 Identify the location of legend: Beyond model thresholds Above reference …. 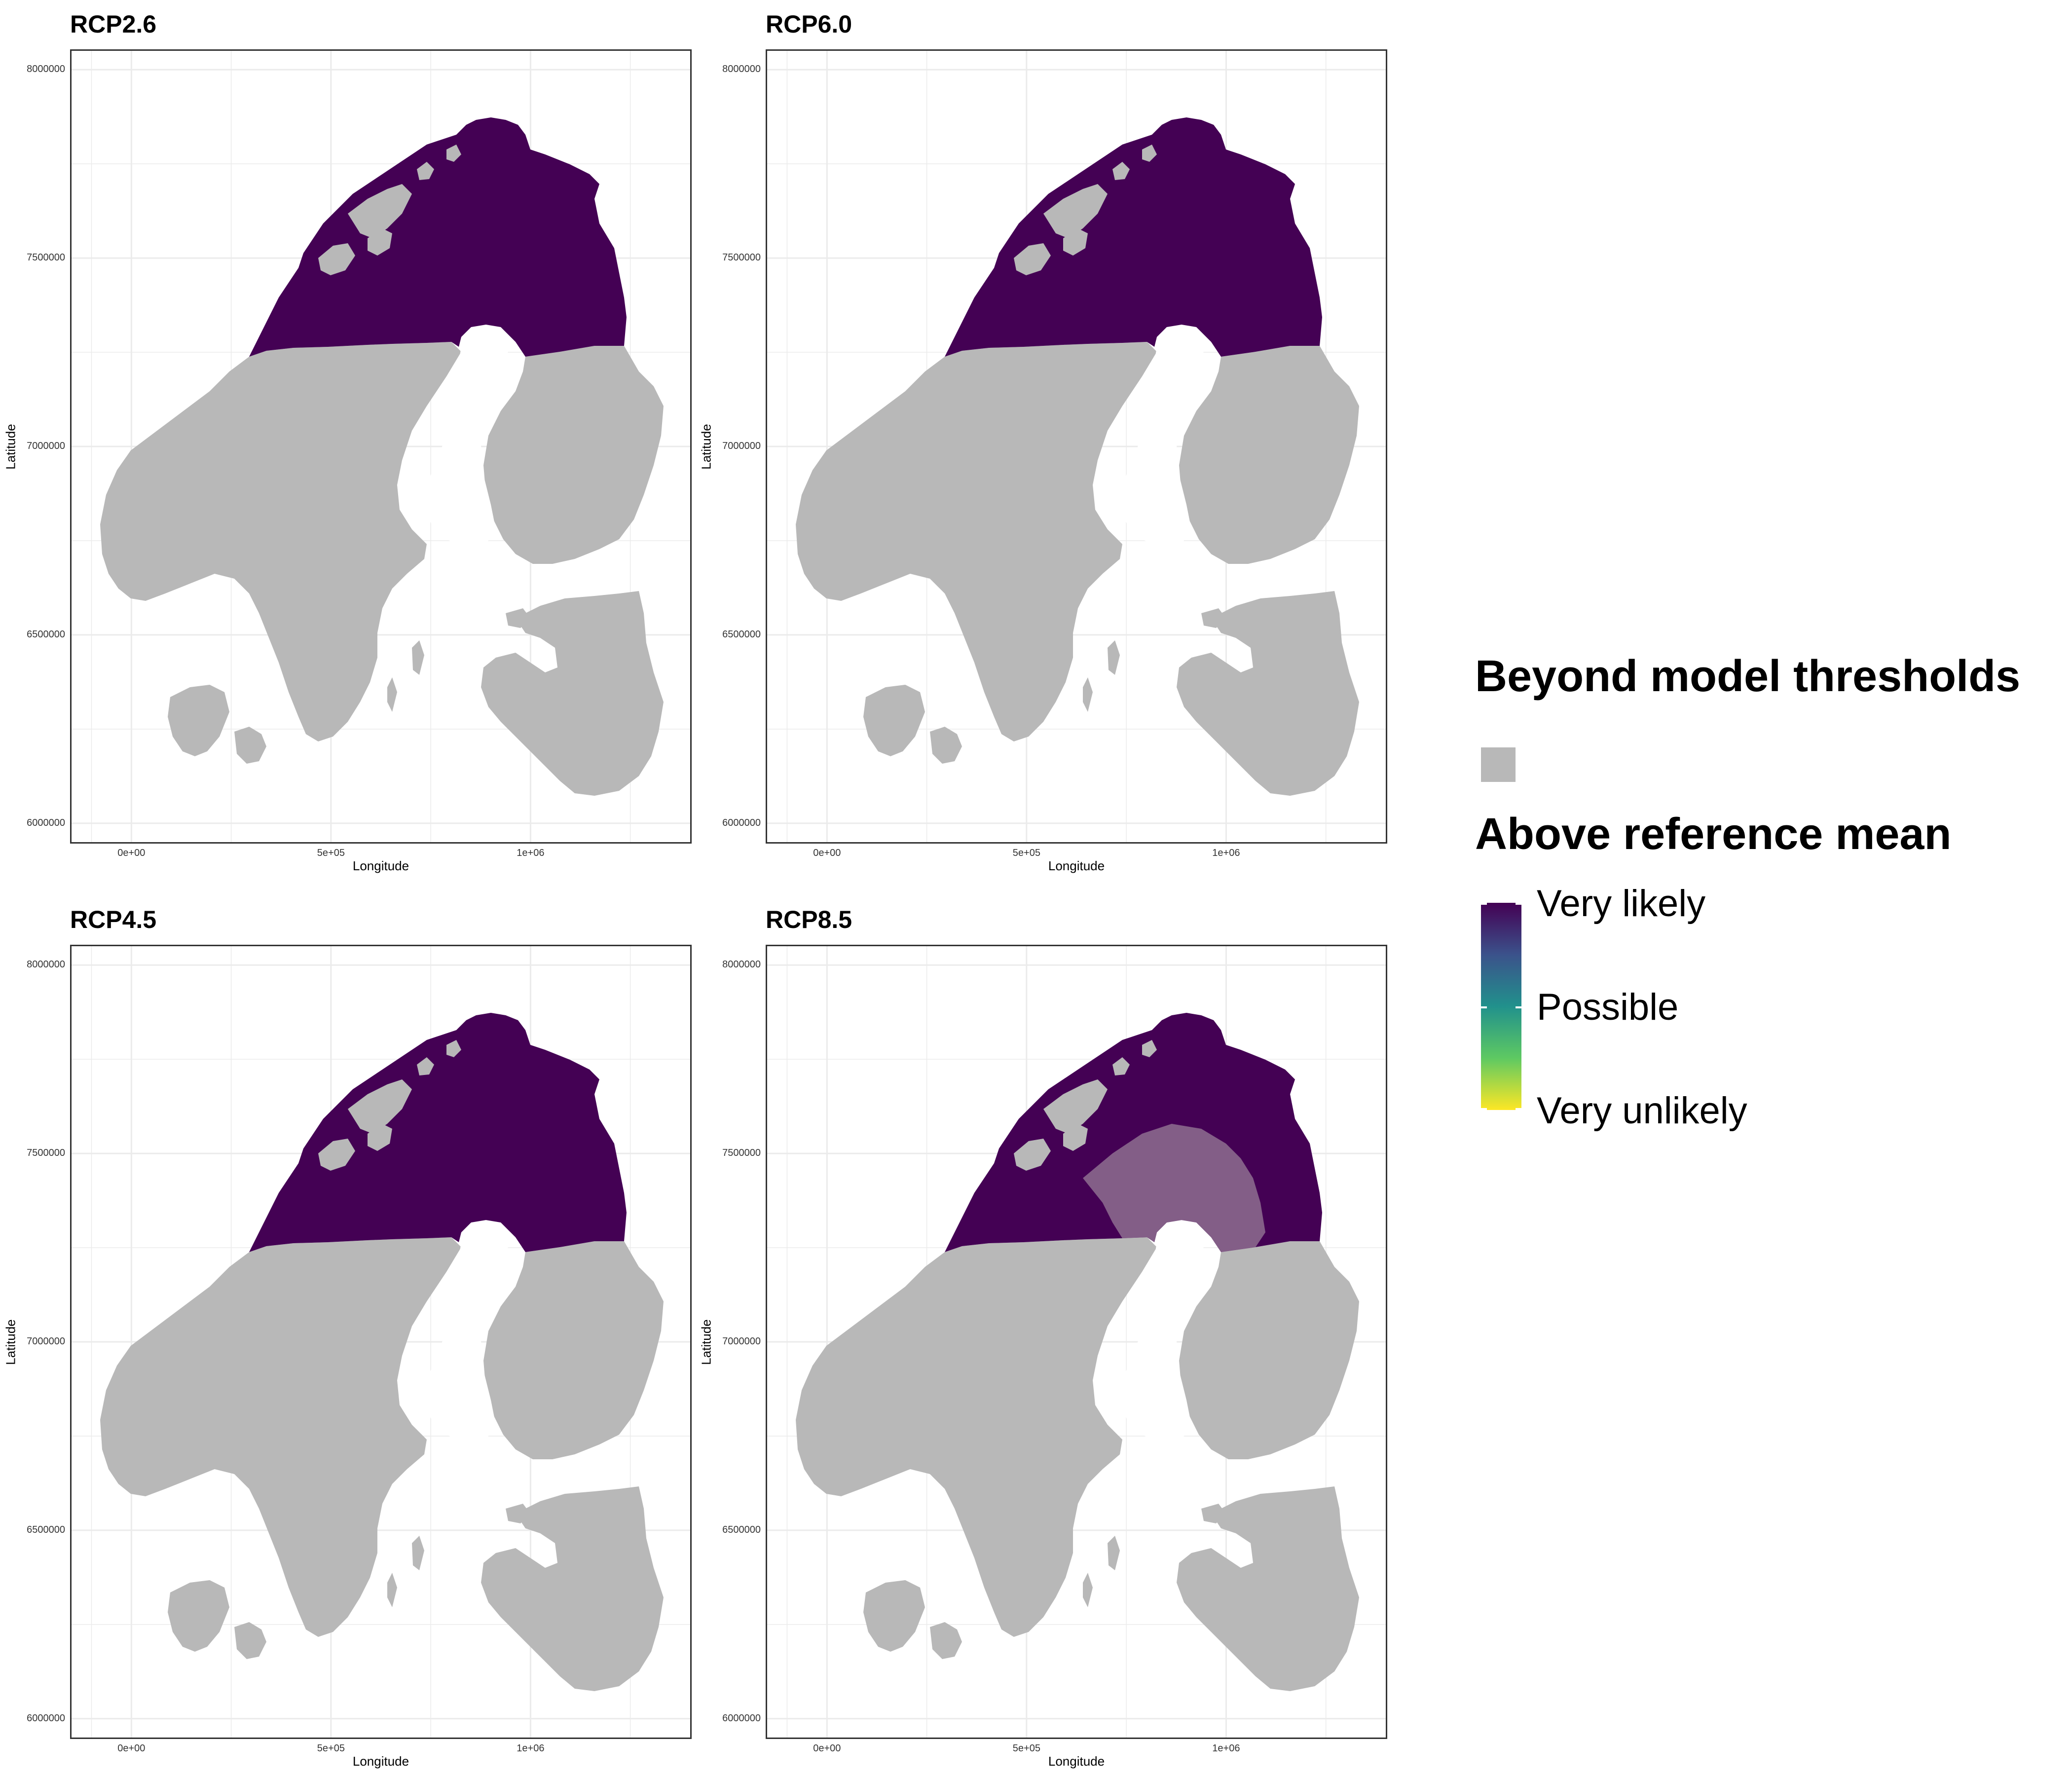
(1766, 893).